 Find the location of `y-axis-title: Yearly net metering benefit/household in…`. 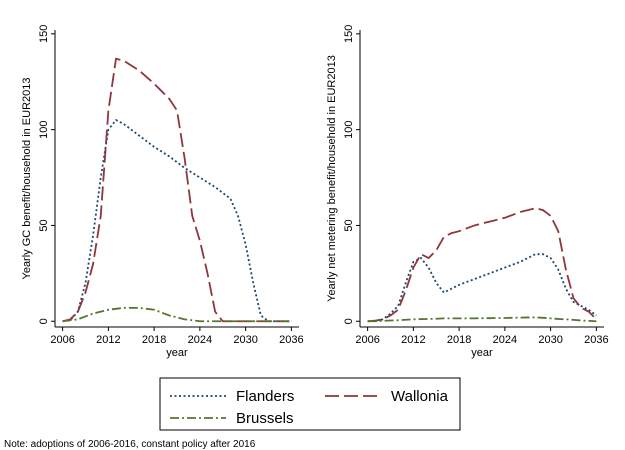

y-axis-title: Yearly net metering benefit/household in… is located at coordinates (332, 178).